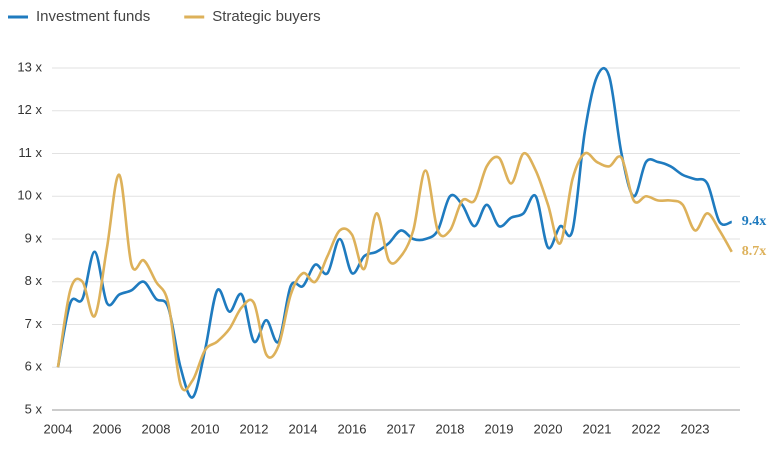 The image size is (779, 456). What do you see at coordinates (254, 428) in the screenshot?
I see `x-tick-label: 2012` at bounding box center [254, 428].